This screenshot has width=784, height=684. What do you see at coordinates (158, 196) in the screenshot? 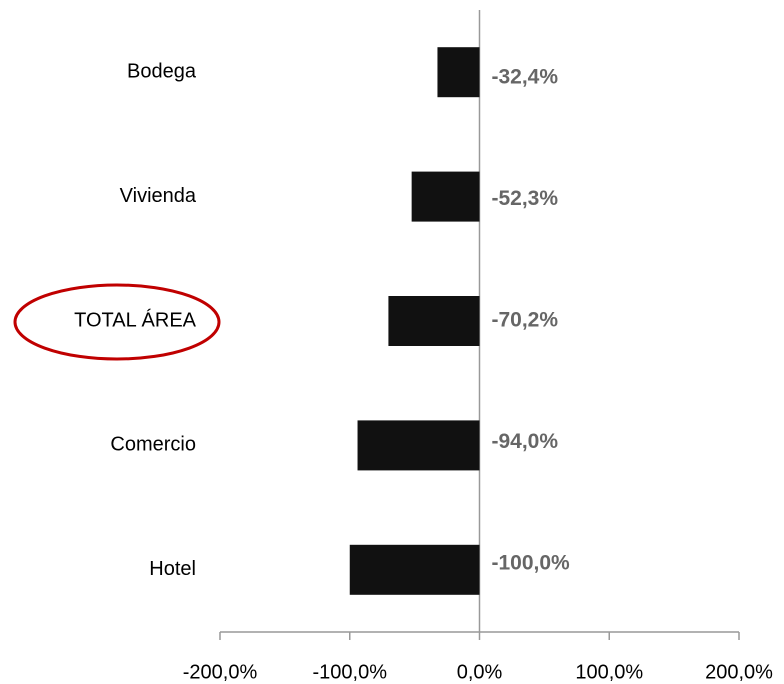
I see `y-tick-label: Vivienda` at bounding box center [158, 196].